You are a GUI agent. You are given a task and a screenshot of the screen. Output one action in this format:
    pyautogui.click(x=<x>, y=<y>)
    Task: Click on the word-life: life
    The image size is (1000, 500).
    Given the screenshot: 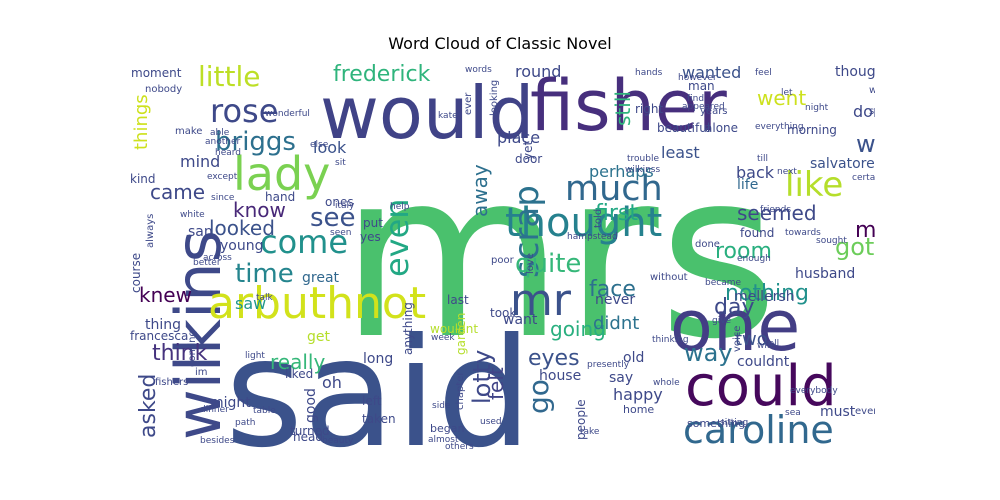 What is the action you would take?
    pyautogui.click(x=747, y=185)
    